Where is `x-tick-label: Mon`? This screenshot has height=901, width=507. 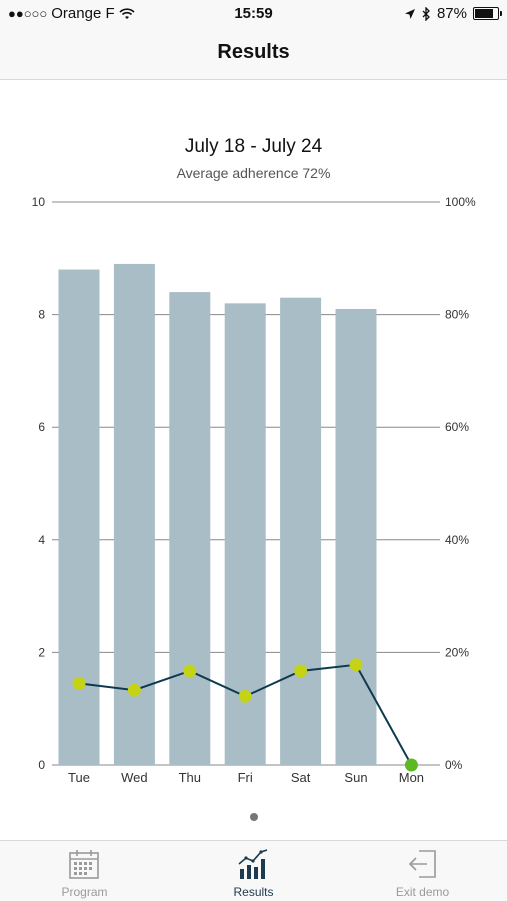
x-tick-label: Mon is located at coordinates (411, 777).